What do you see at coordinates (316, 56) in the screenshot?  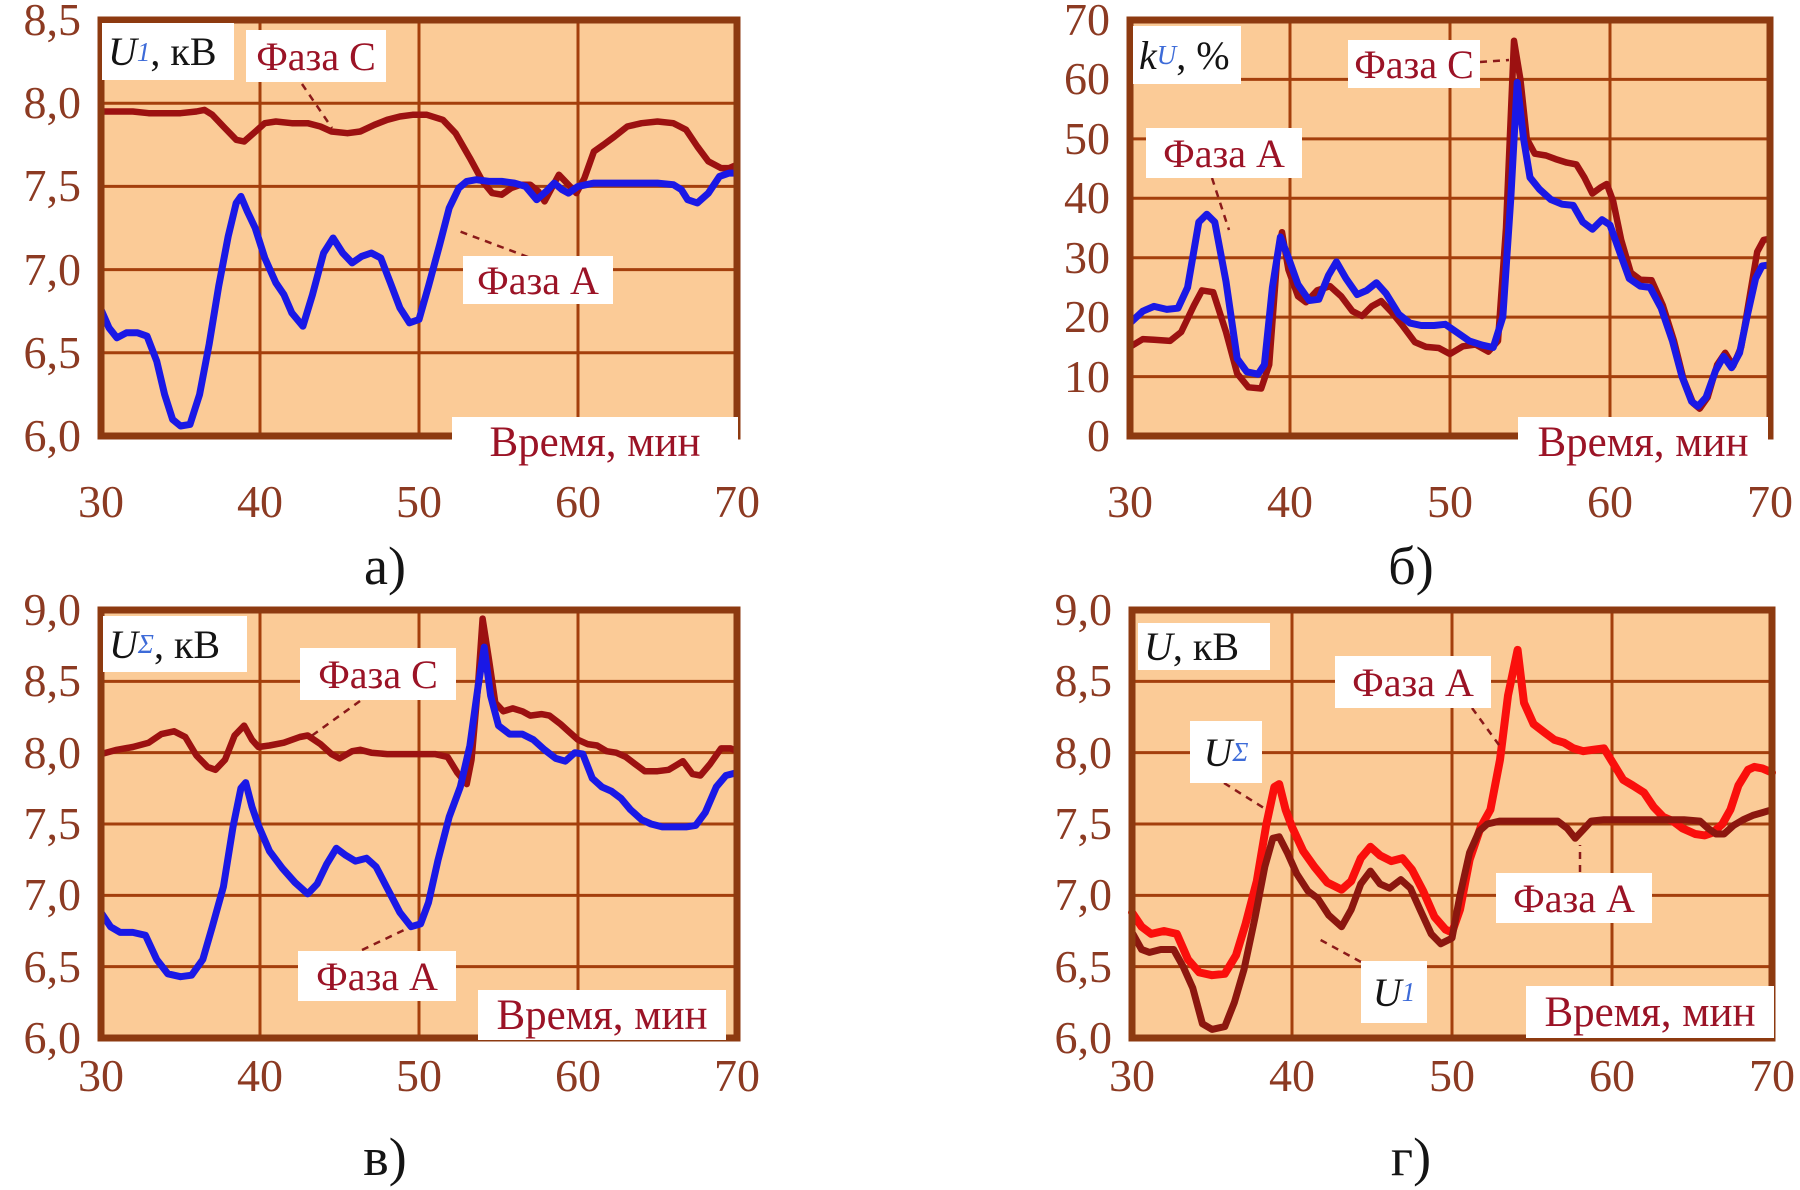 I see `series-label-a-0: Фаза С` at bounding box center [316, 56].